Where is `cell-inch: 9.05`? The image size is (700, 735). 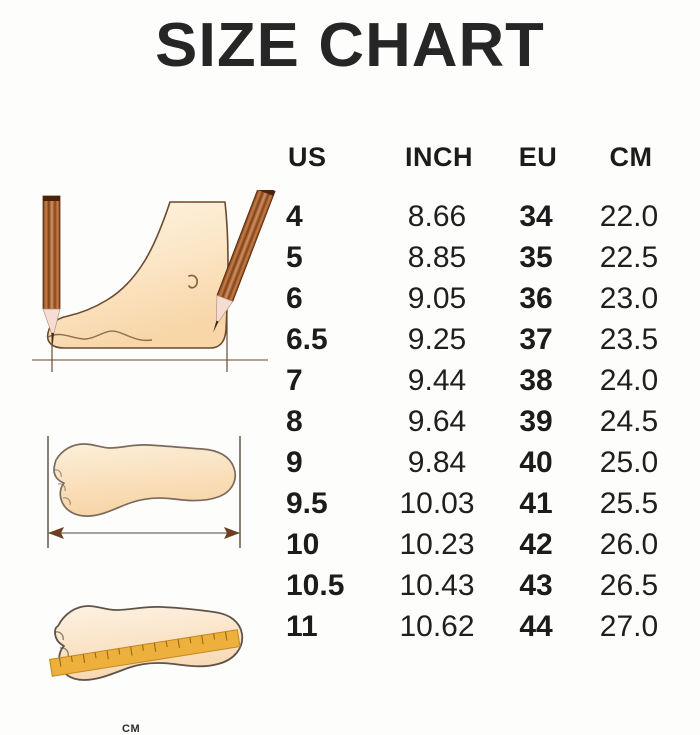
cell-inch: 9.05 is located at coordinates (437, 298).